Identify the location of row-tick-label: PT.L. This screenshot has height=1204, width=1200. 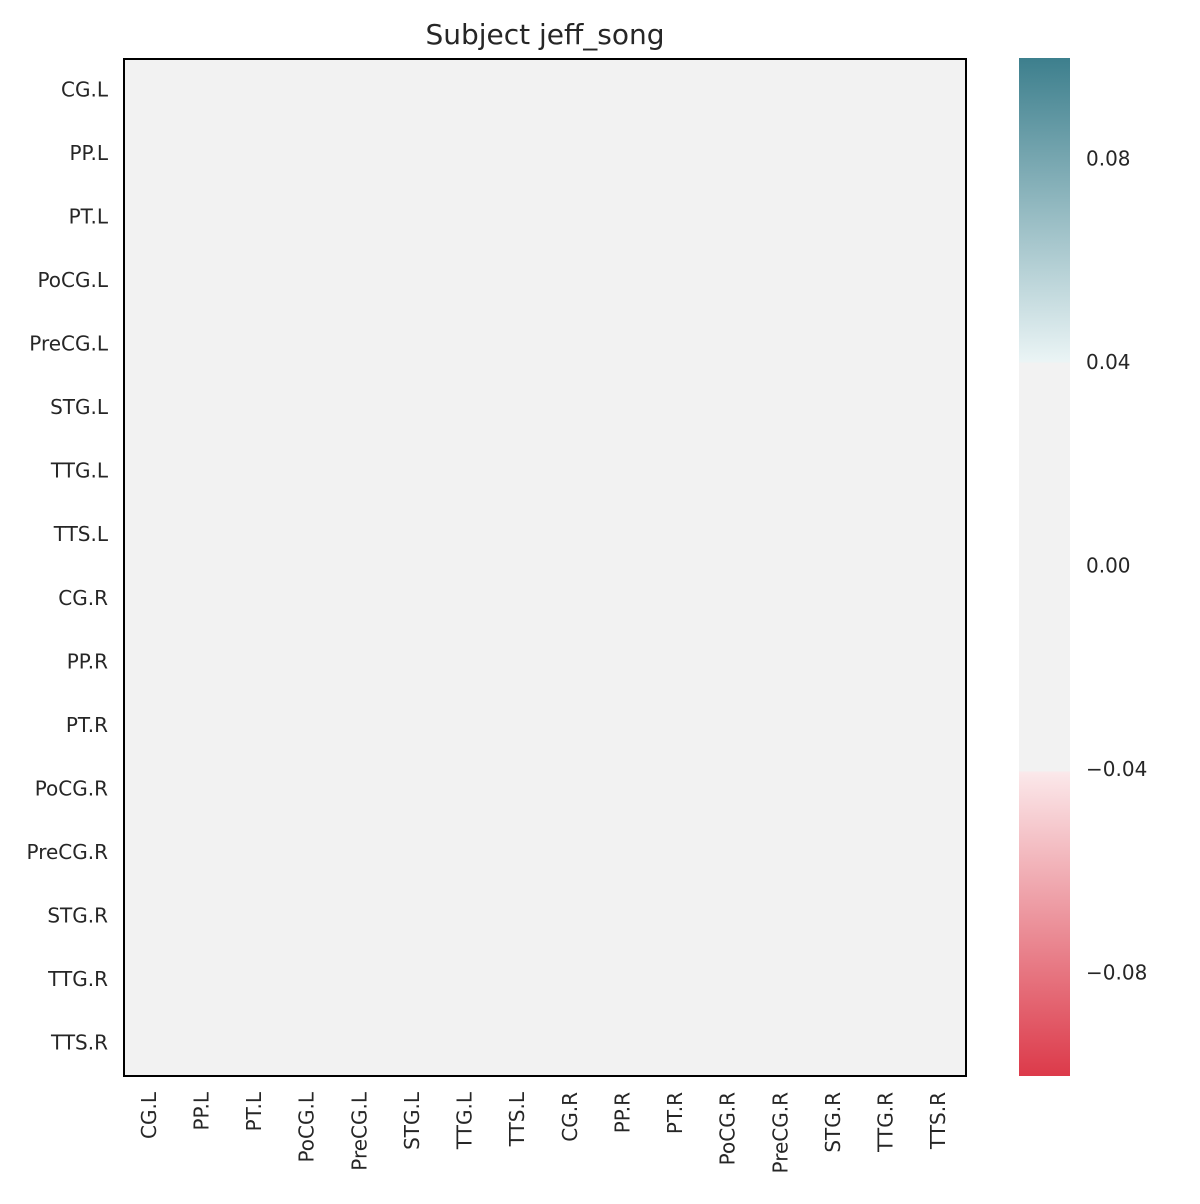
(89, 216).